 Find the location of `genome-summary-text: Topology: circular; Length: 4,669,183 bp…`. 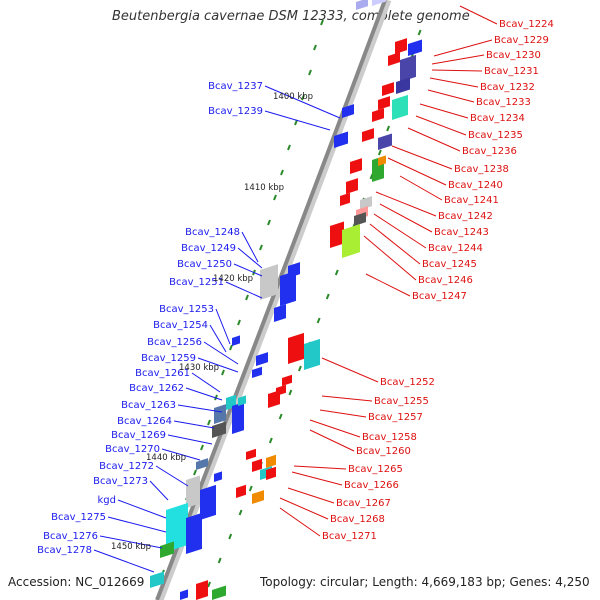

genome-summary-text: Topology: circular; Length: 4,669,183 bp… is located at coordinates (425, 582).